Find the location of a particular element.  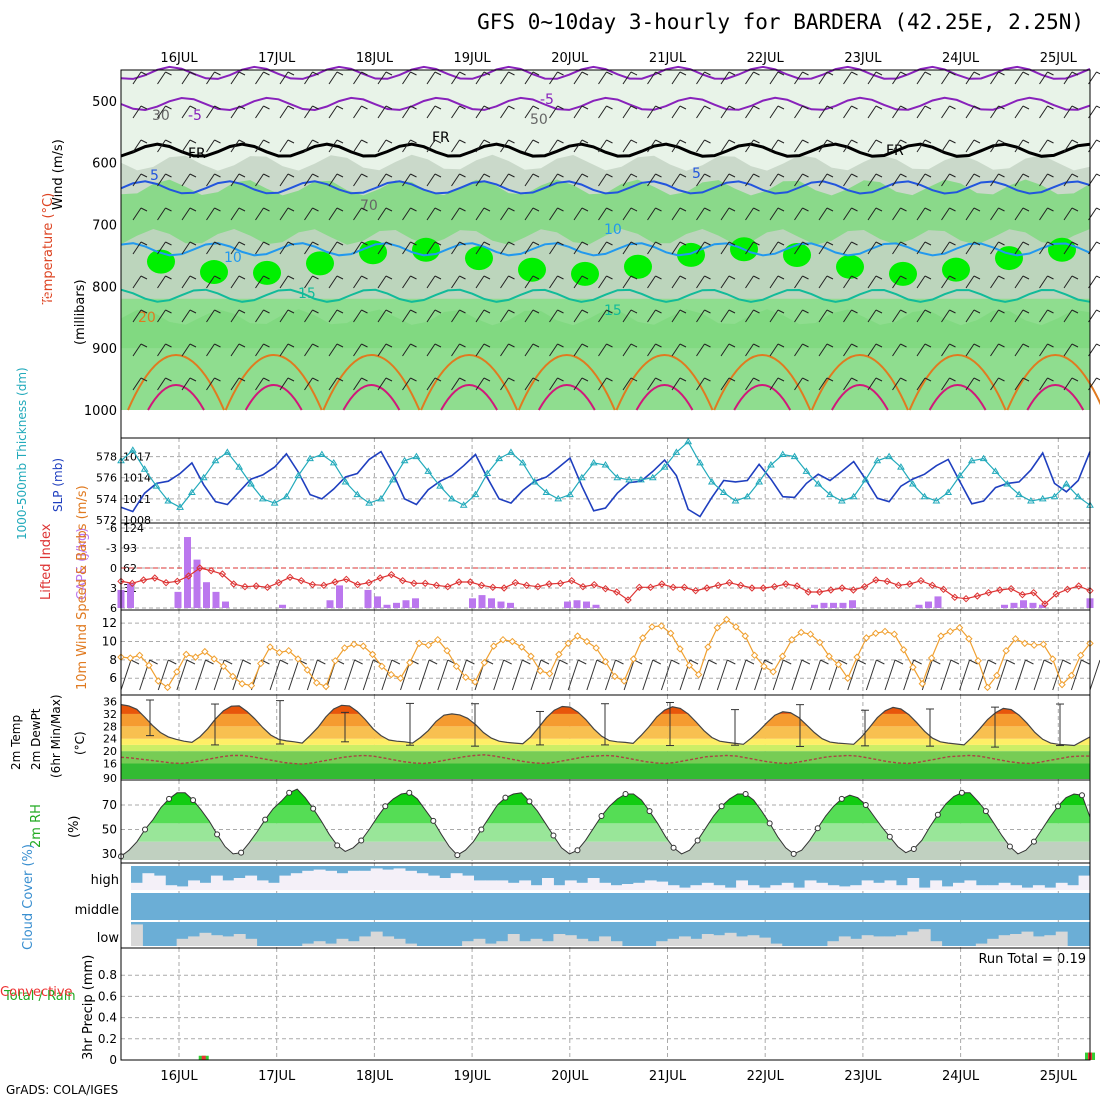

rh-band is located at coordinates (605, 359).